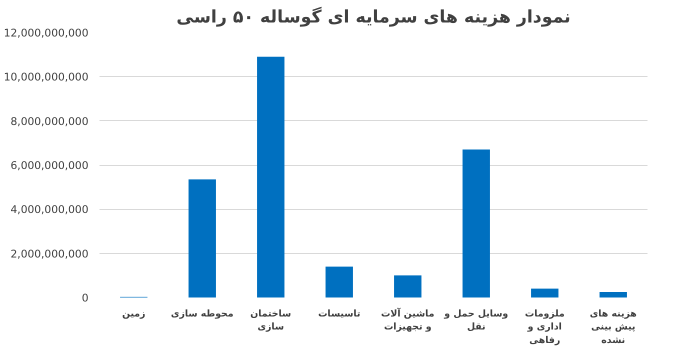 This screenshot has height=348, width=677. What do you see at coordinates (202, 314) in the screenshot?
I see `x-tick-label: محوطه سازی` at bounding box center [202, 314].